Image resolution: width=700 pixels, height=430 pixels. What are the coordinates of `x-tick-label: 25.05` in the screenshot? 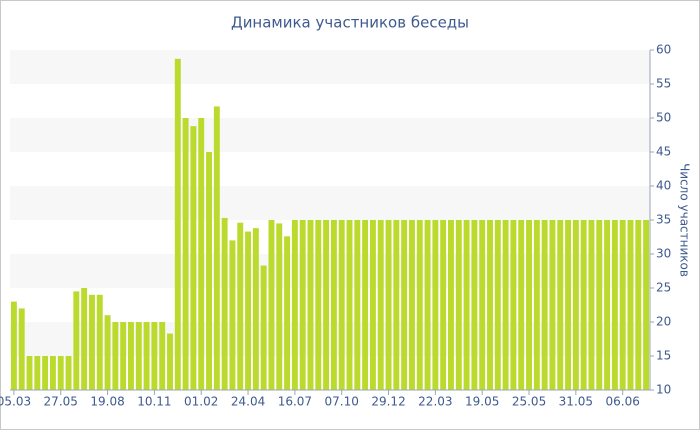 It's located at (529, 402).